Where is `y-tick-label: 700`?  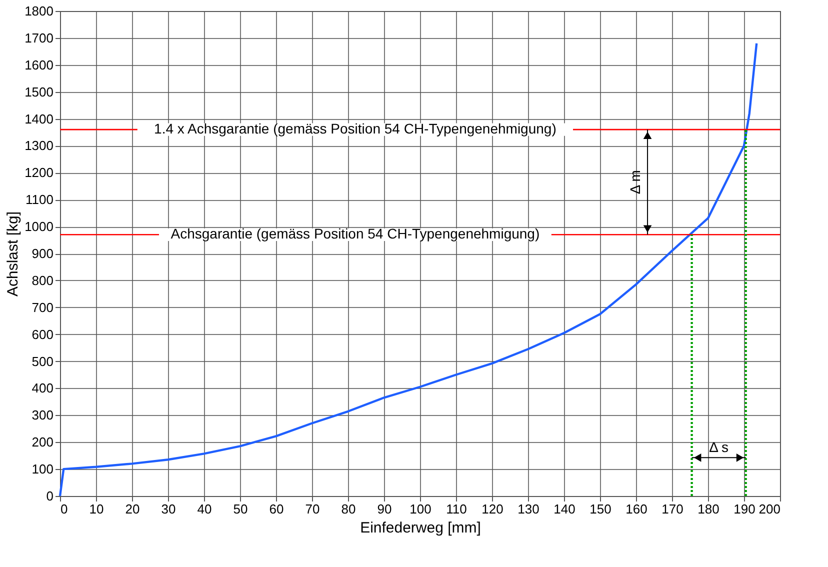 y-tick-label: 700 is located at coordinates (43, 307).